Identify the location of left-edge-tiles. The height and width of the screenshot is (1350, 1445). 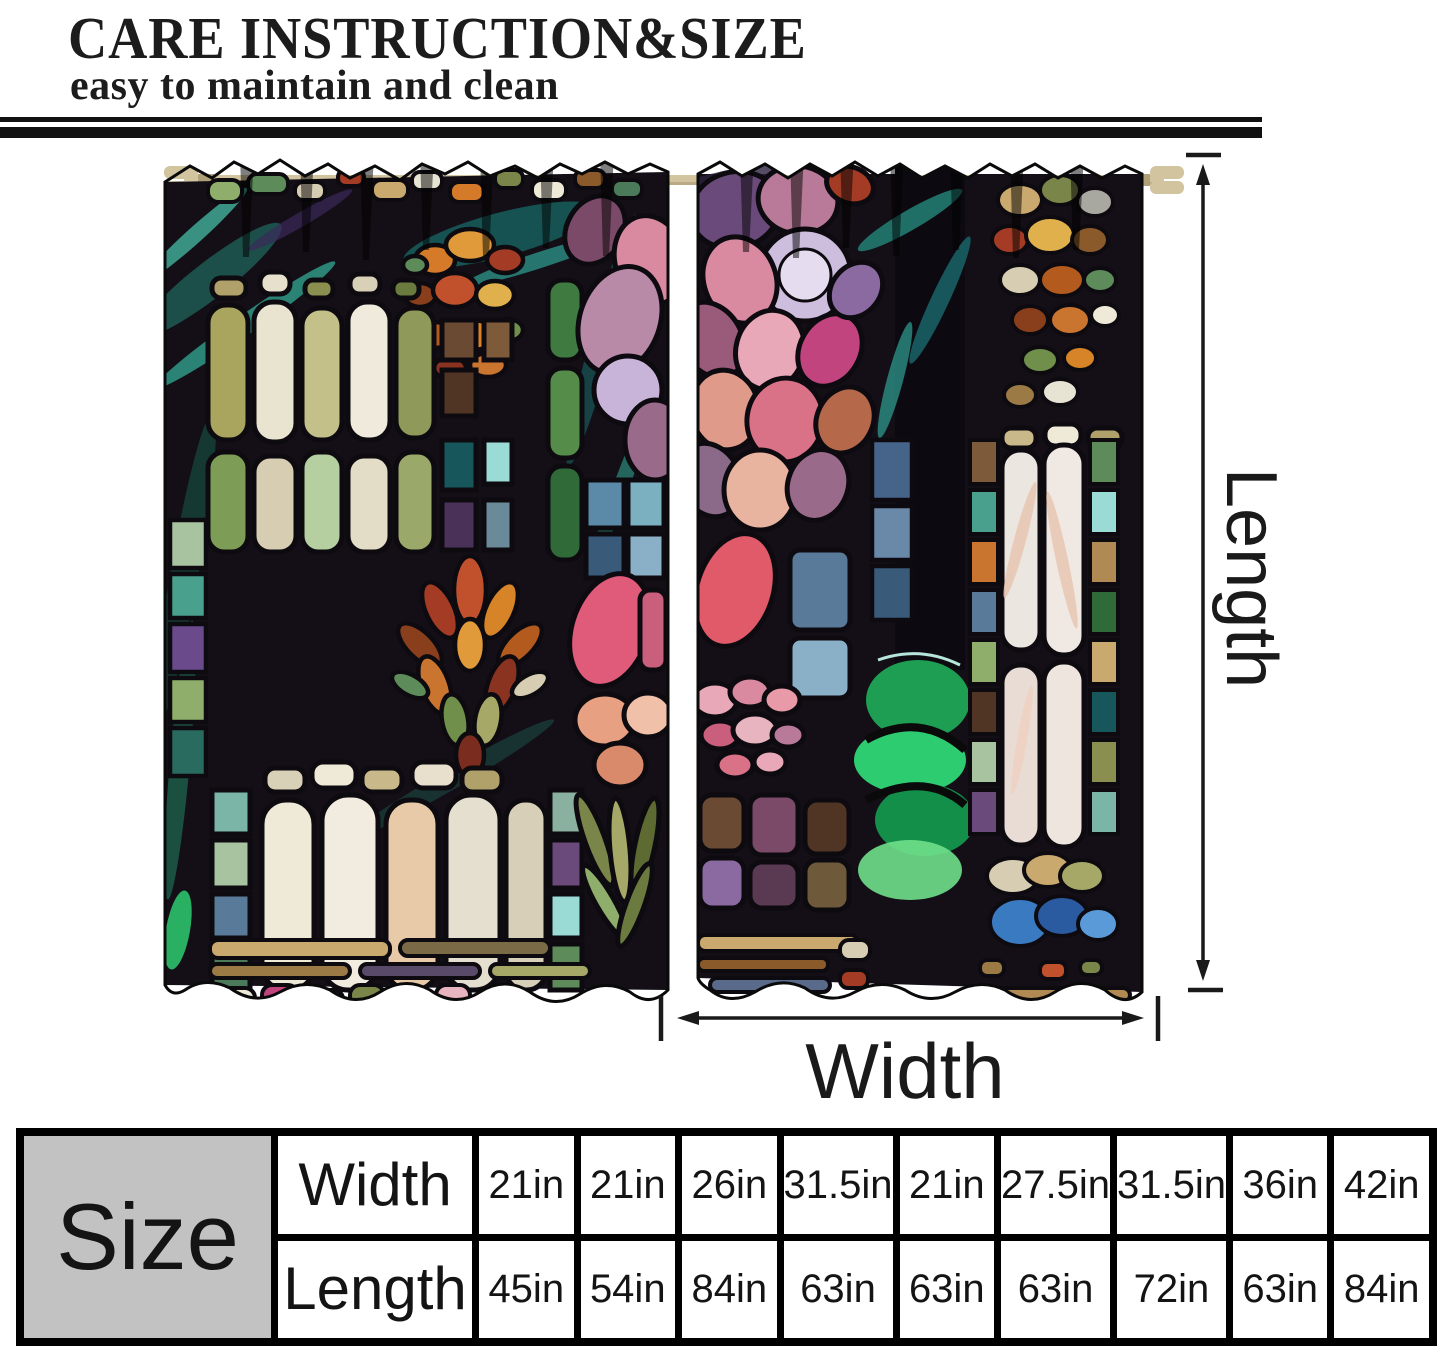
(188, 648).